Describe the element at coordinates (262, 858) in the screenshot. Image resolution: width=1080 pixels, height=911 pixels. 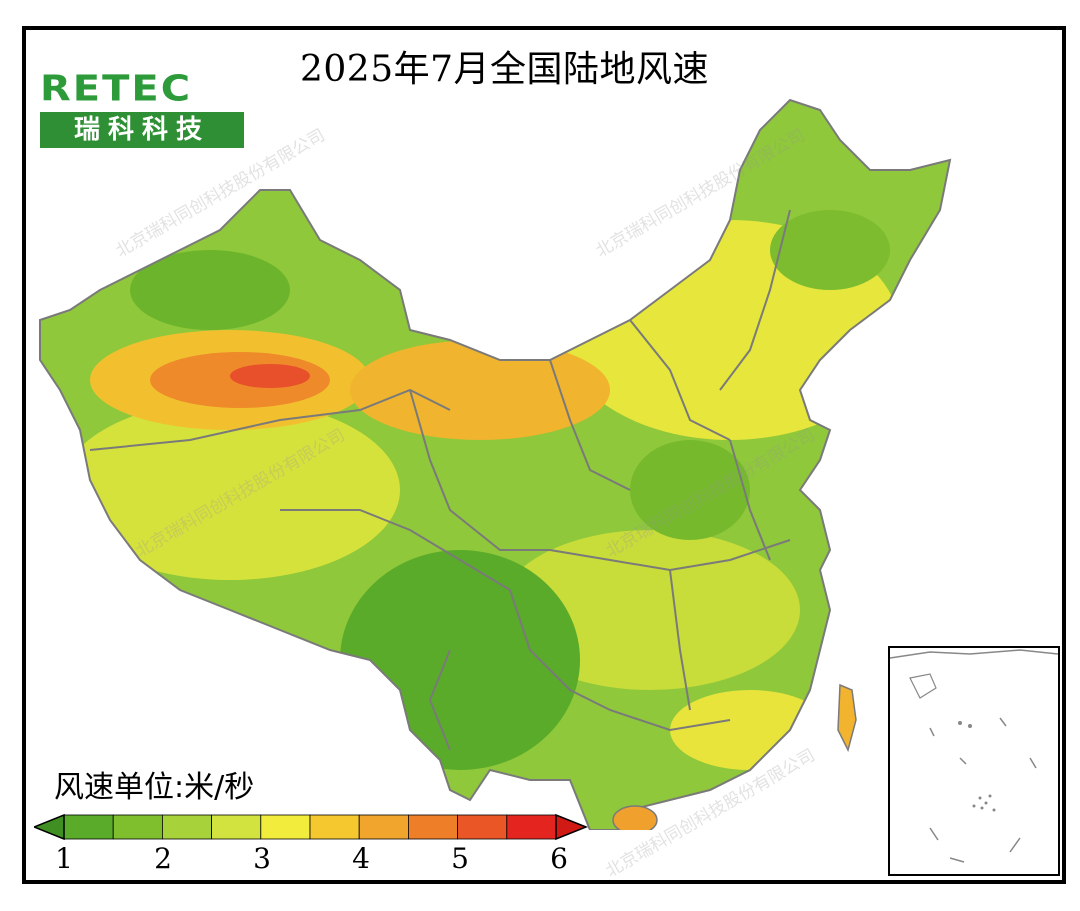
I see `legend-tick-3: 3` at that location.